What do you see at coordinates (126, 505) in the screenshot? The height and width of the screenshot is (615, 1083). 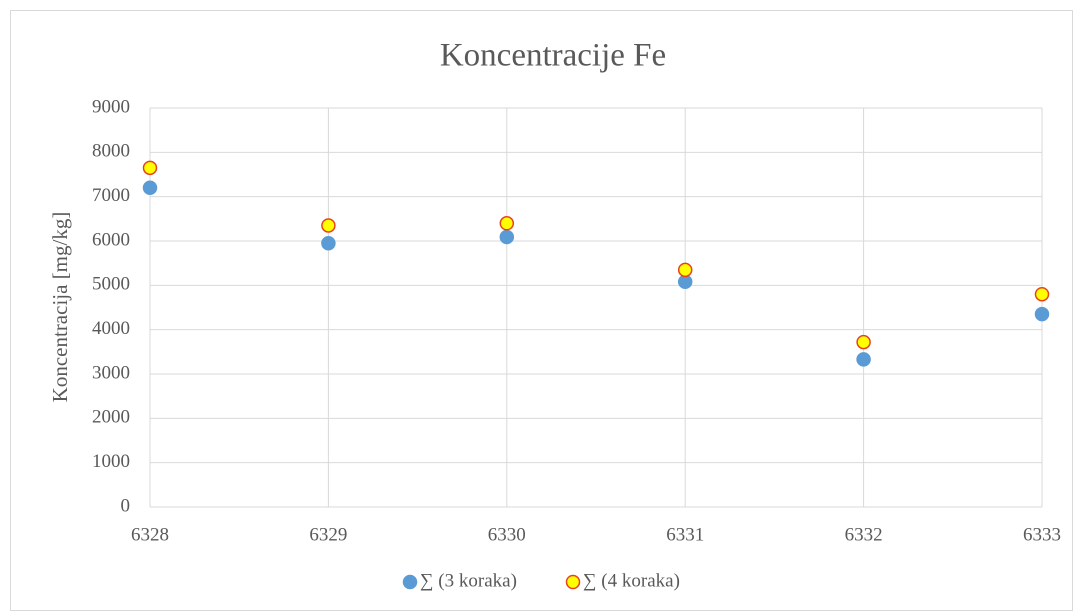 I see `y-tick-label: 0` at bounding box center [126, 505].